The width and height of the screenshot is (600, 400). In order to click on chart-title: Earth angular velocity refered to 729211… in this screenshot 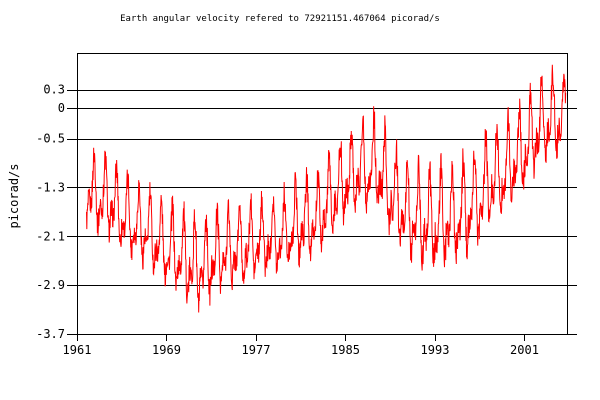, I will do `click(280, 19)`.